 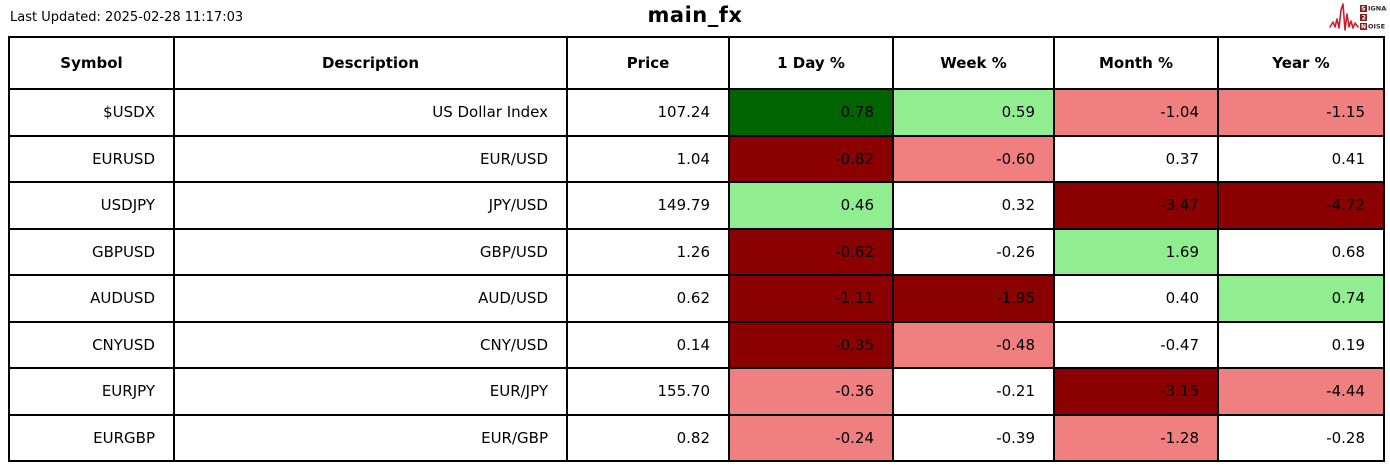 What do you see at coordinates (1136, 437) in the screenshot?
I see `month-change-cell: -1.28` at bounding box center [1136, 437].